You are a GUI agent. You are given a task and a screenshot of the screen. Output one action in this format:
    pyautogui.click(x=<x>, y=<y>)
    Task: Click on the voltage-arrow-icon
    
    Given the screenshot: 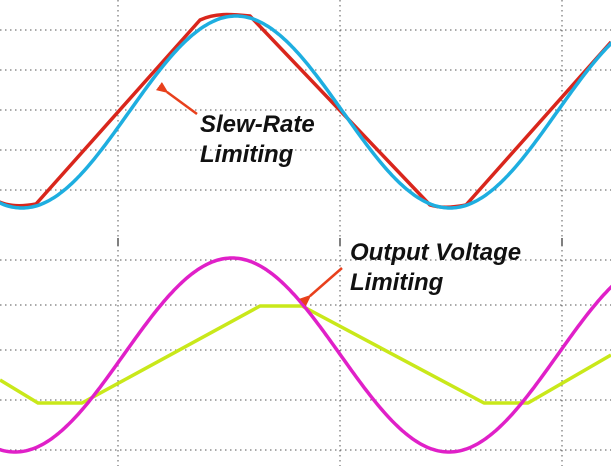 What is the action you would take?
    pyautogui.click(x=321, y=287)
    